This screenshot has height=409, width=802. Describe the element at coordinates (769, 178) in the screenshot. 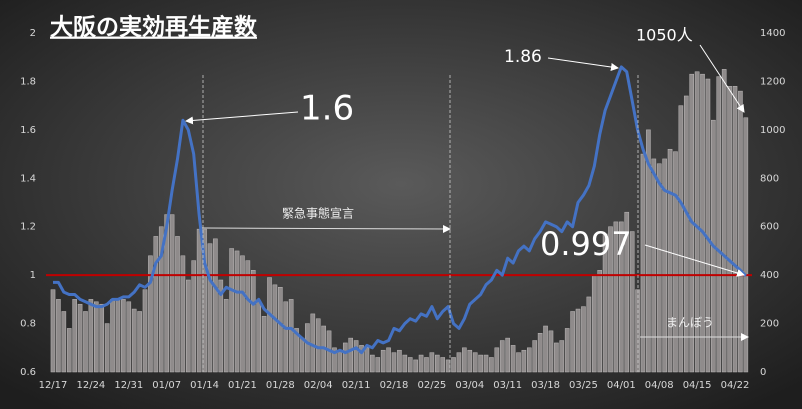

I see `y2-tick-label: 800` at that location.